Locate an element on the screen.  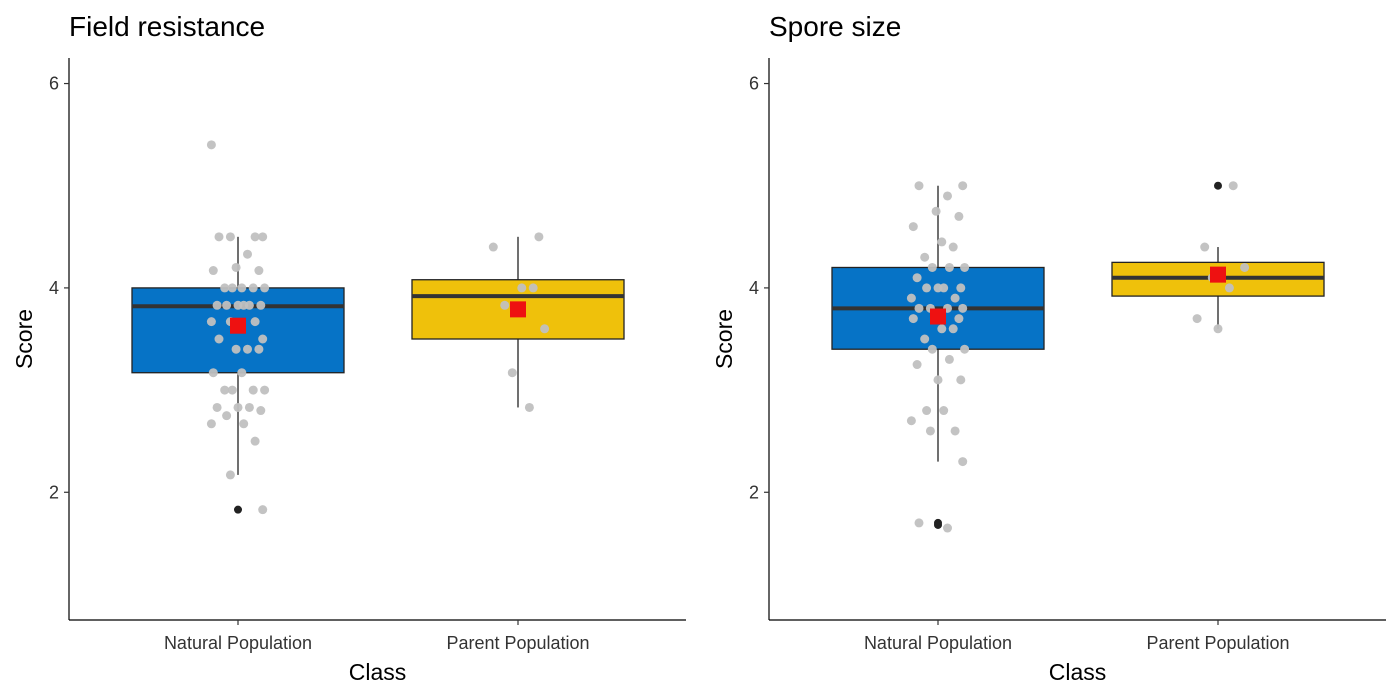
x-axis-title: Class is located at coordinates (1078, 672).